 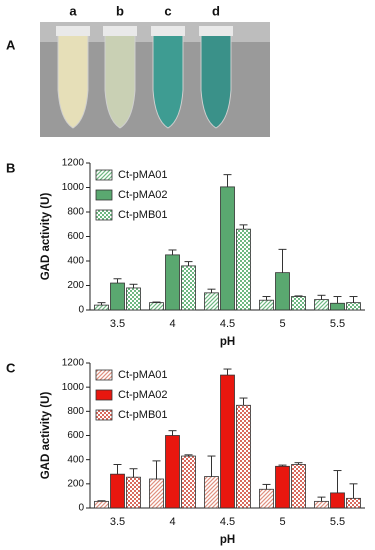 What do you see at coordinates (216, 10) in the screenshot?
I see `lane-label: d` at bounding box center [216, 10].